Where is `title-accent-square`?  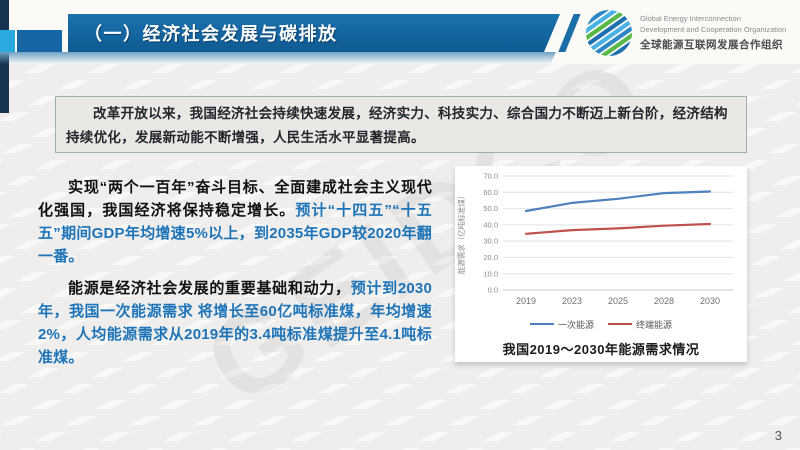 title-accent-square is located at coordinates (7, 41).